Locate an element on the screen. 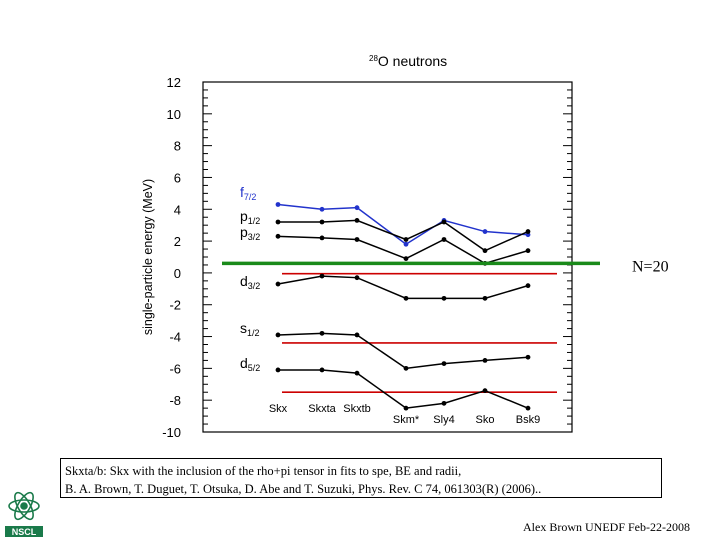 The image size is (720, 540). x-tick-label: Skxtb is located at coordinates (357, 409).